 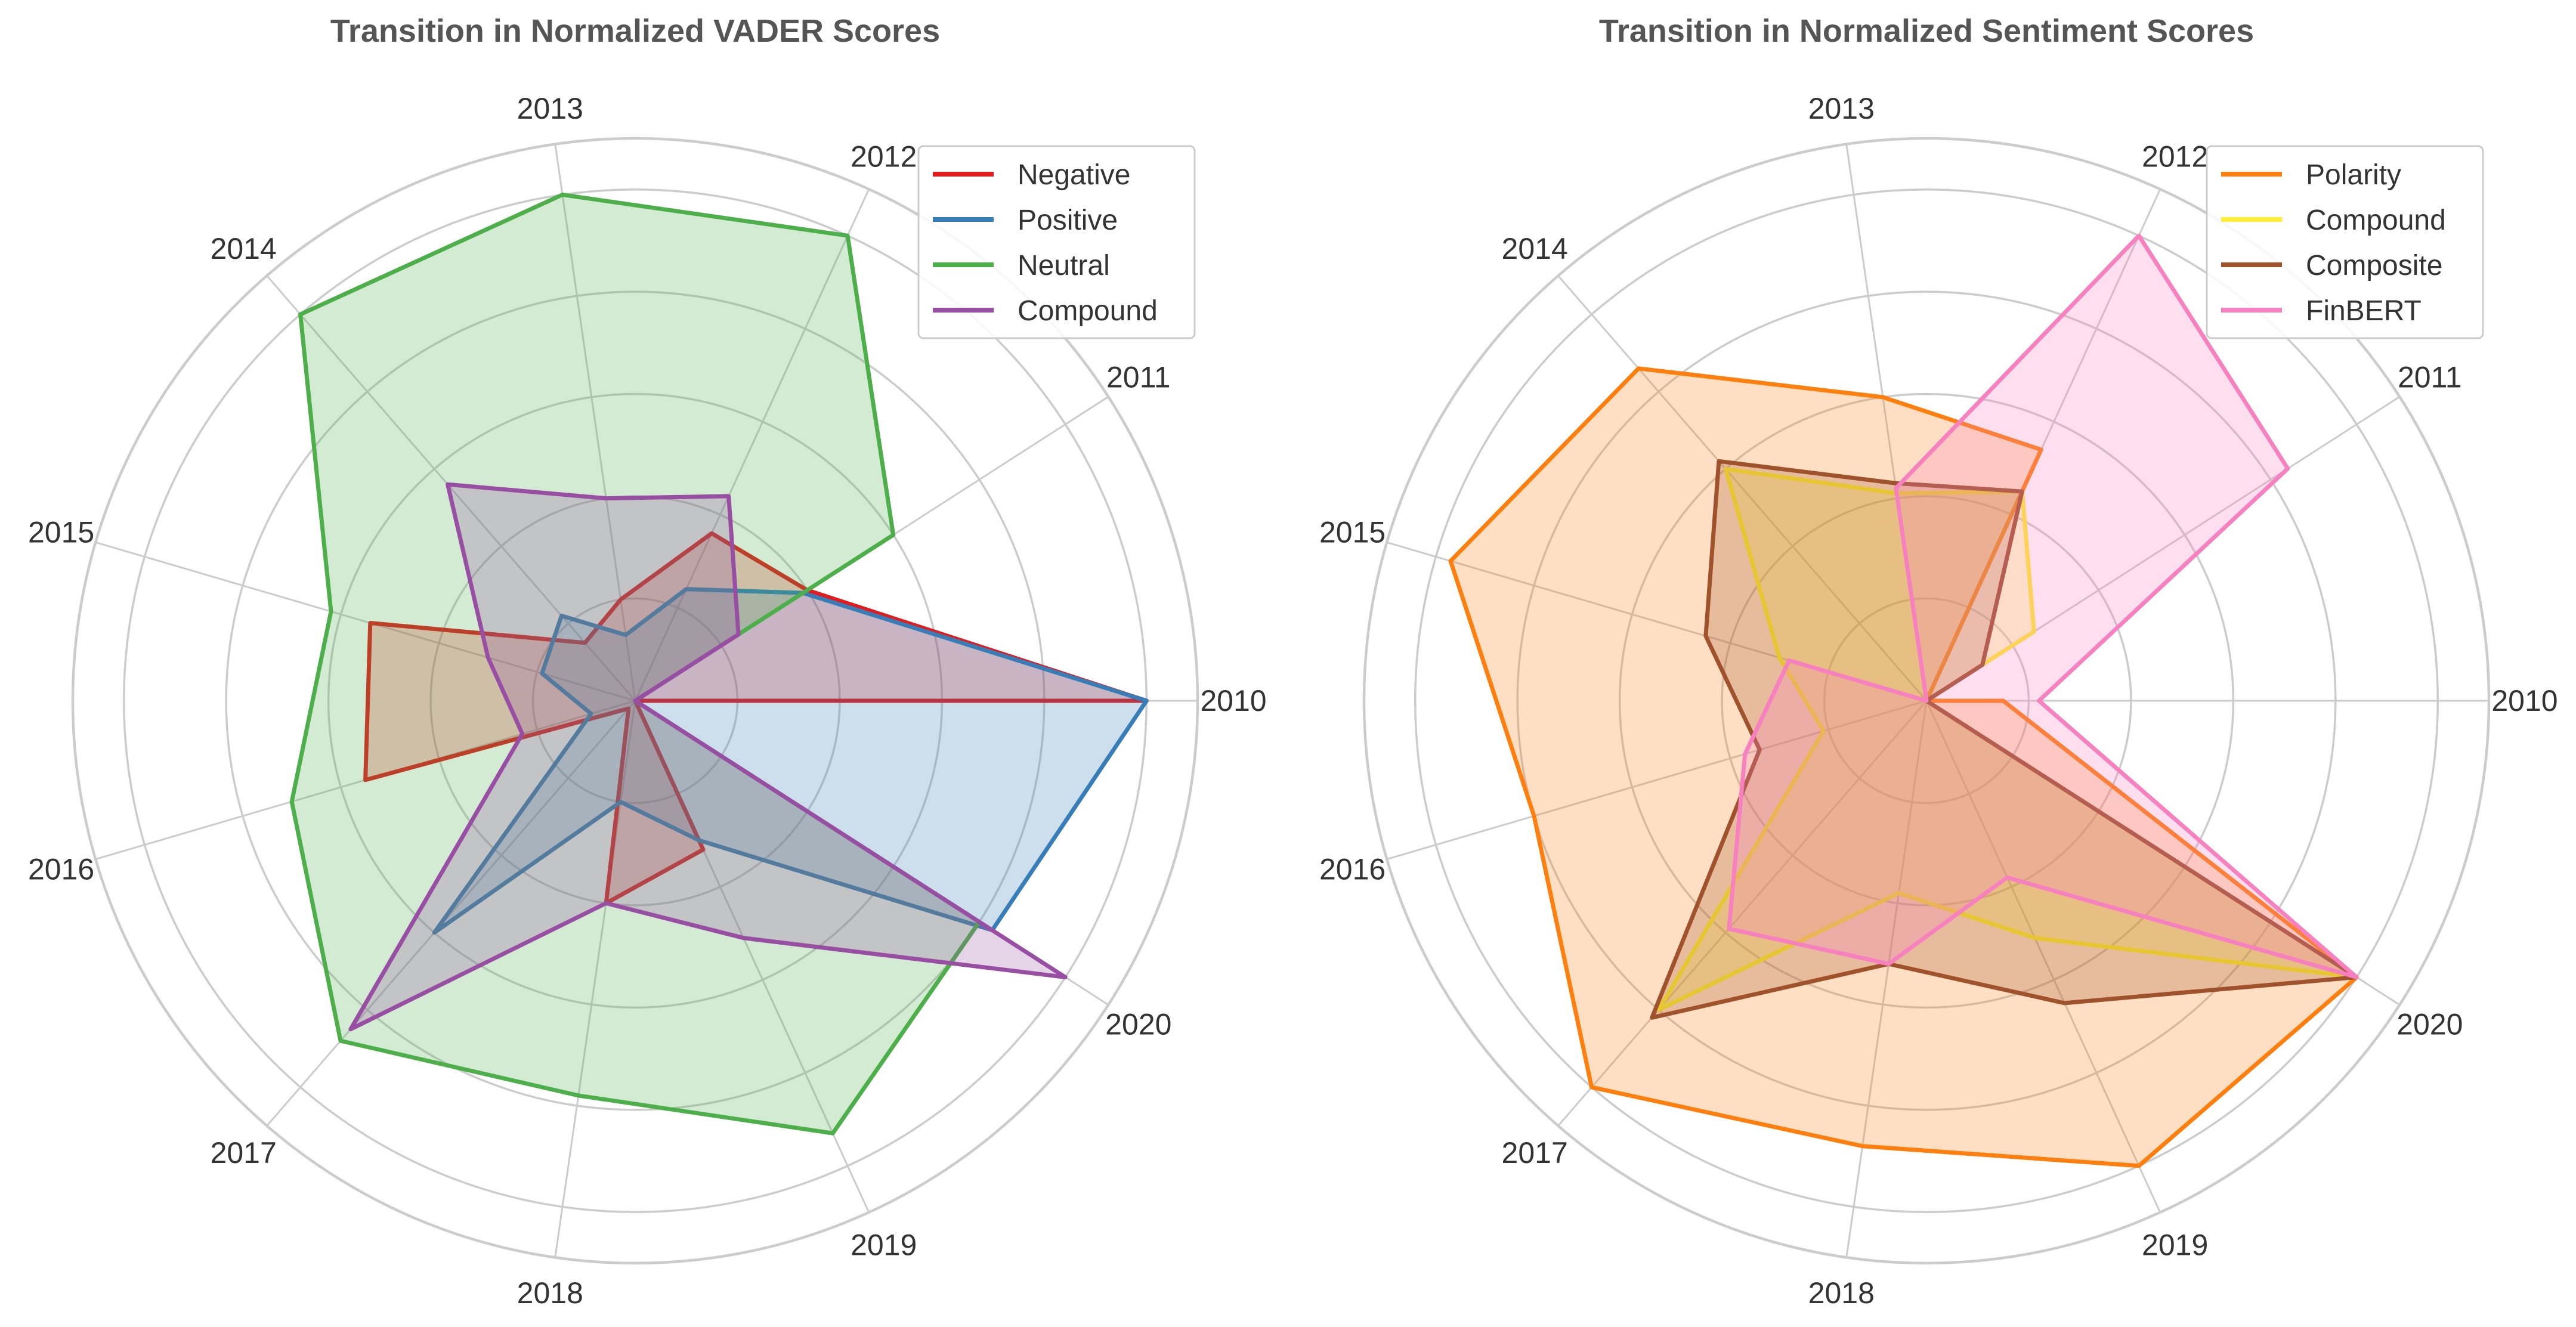 What do you see at coordinates (635, 31) in the screenshot?
I see `chart-title: Transition in Normalized VADER Scores` at bounding box center [635, 31].